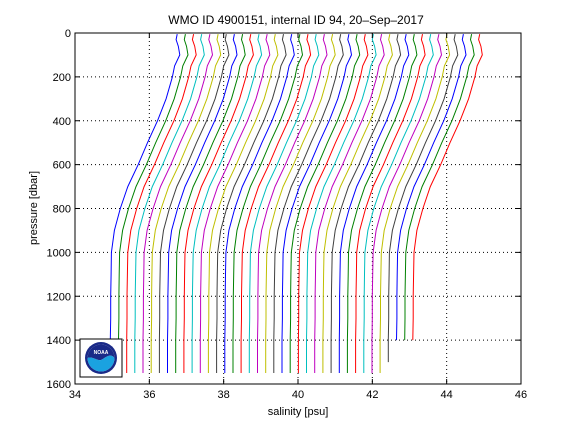 The width and height of the screenshot is (576, 432). Describe the element at coordinates (447, 395) in the screenshot. I see `x-tick-label: 44` at that location.